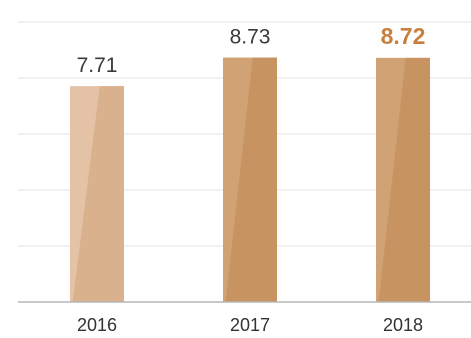  Describe the element at coordinates (250, 37) in the screenshot. I see `value-label-2017: 8.73` at that location.